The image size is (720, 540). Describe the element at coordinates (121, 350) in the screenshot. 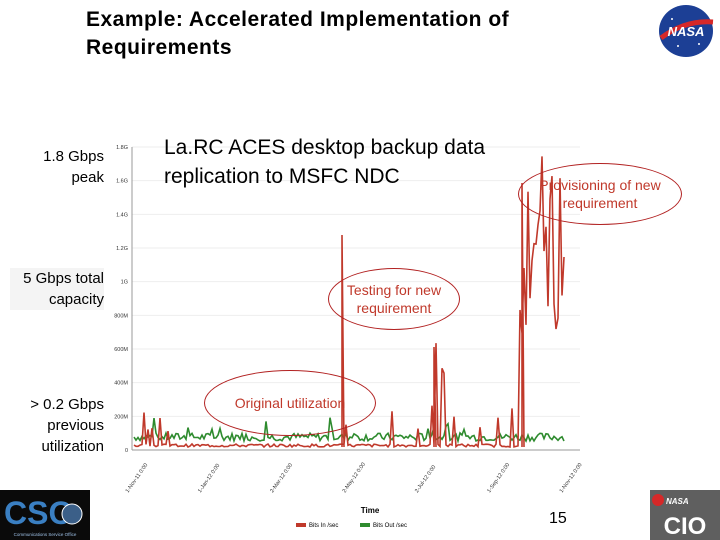

I see `y-tick-label: 600M` at that location.